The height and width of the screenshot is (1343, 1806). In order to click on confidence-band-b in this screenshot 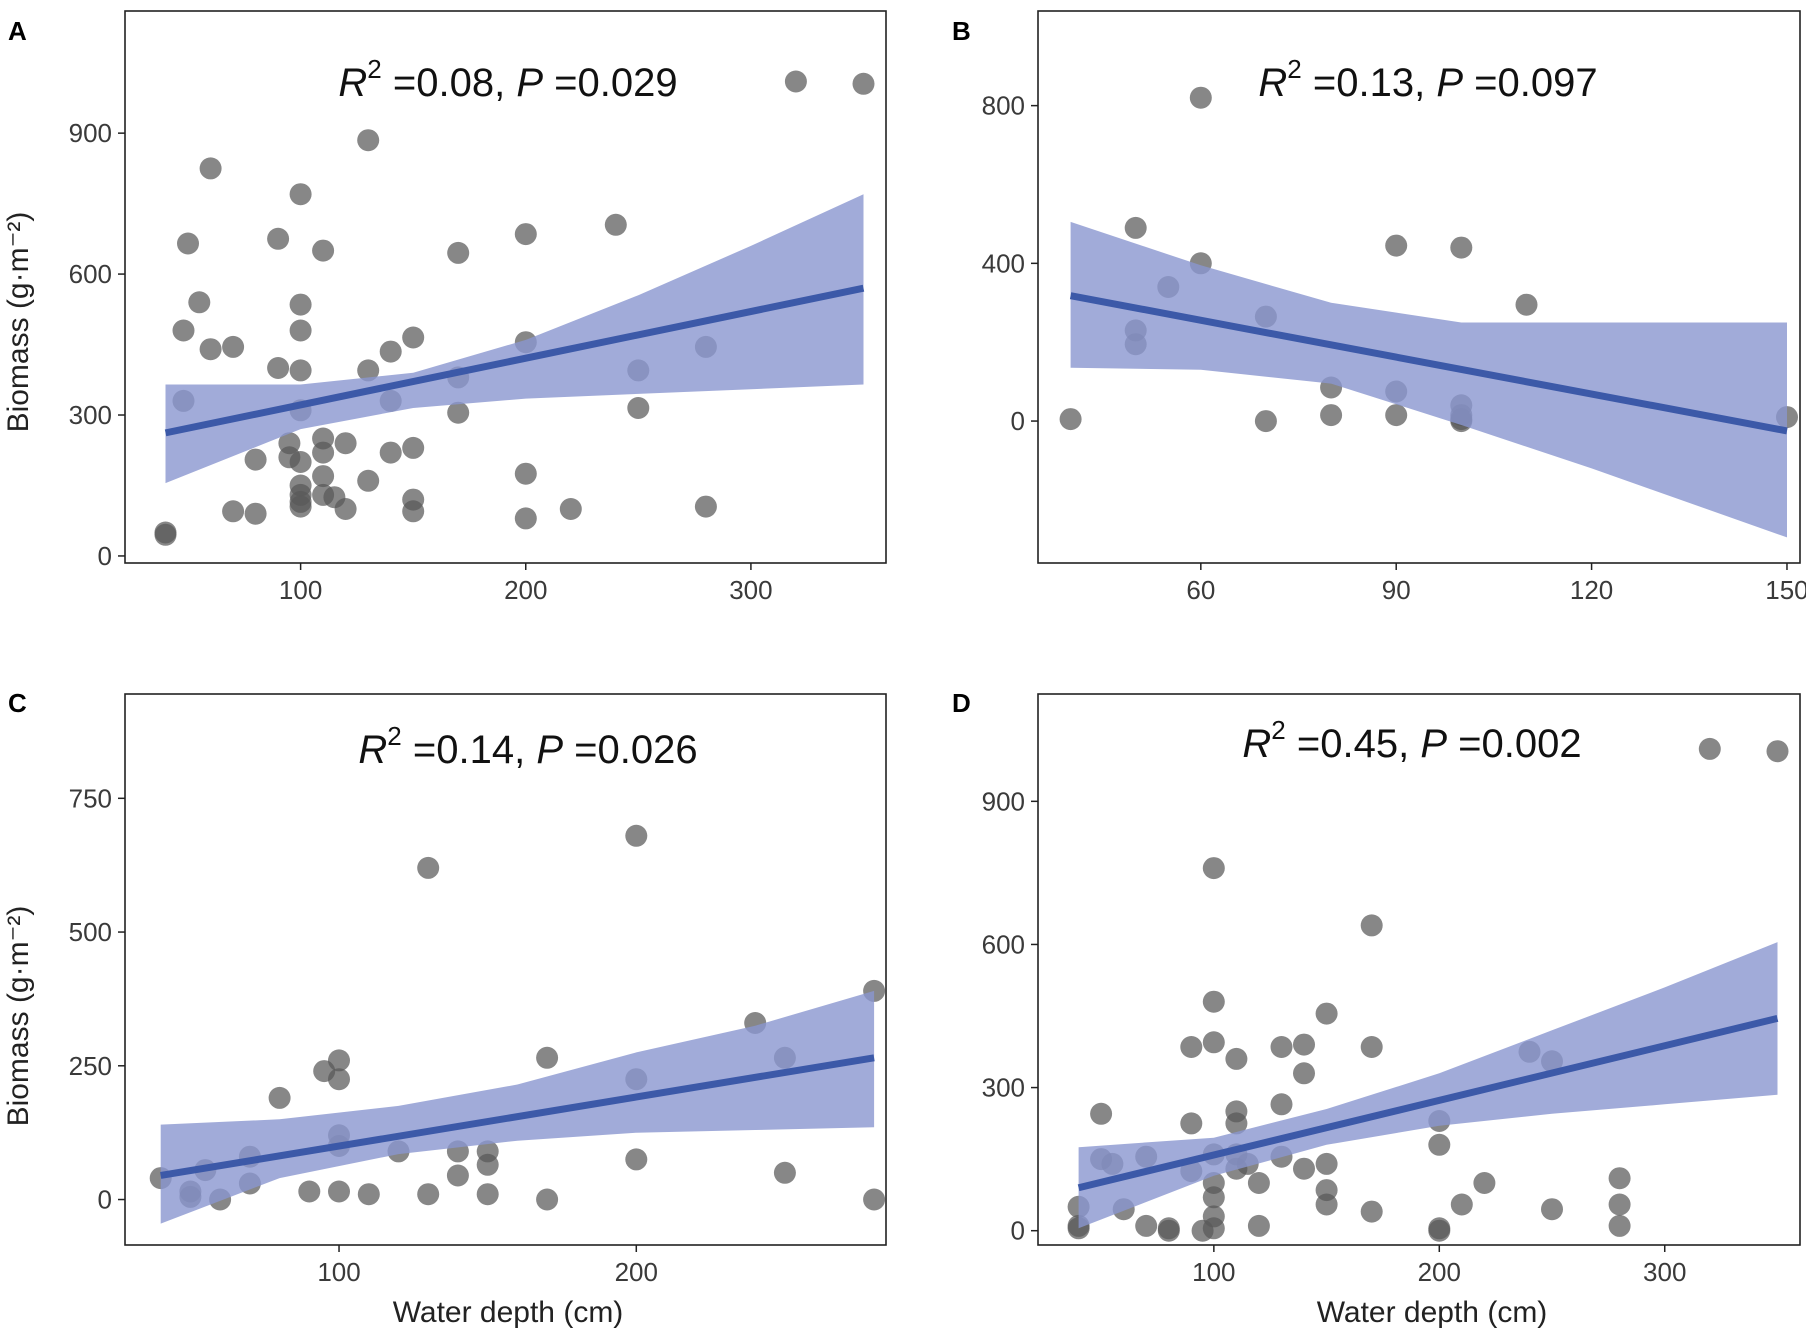, I will do `click(1428, 379)`.